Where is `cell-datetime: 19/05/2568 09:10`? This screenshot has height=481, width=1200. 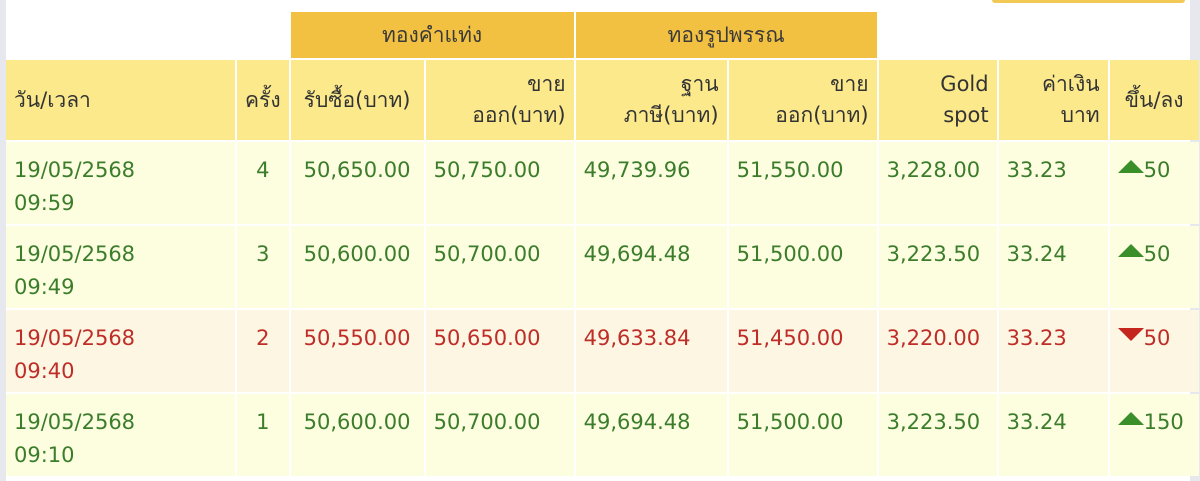 cell-datetime: 19/05/2568 09:10 is located at coordinates (120, 435).